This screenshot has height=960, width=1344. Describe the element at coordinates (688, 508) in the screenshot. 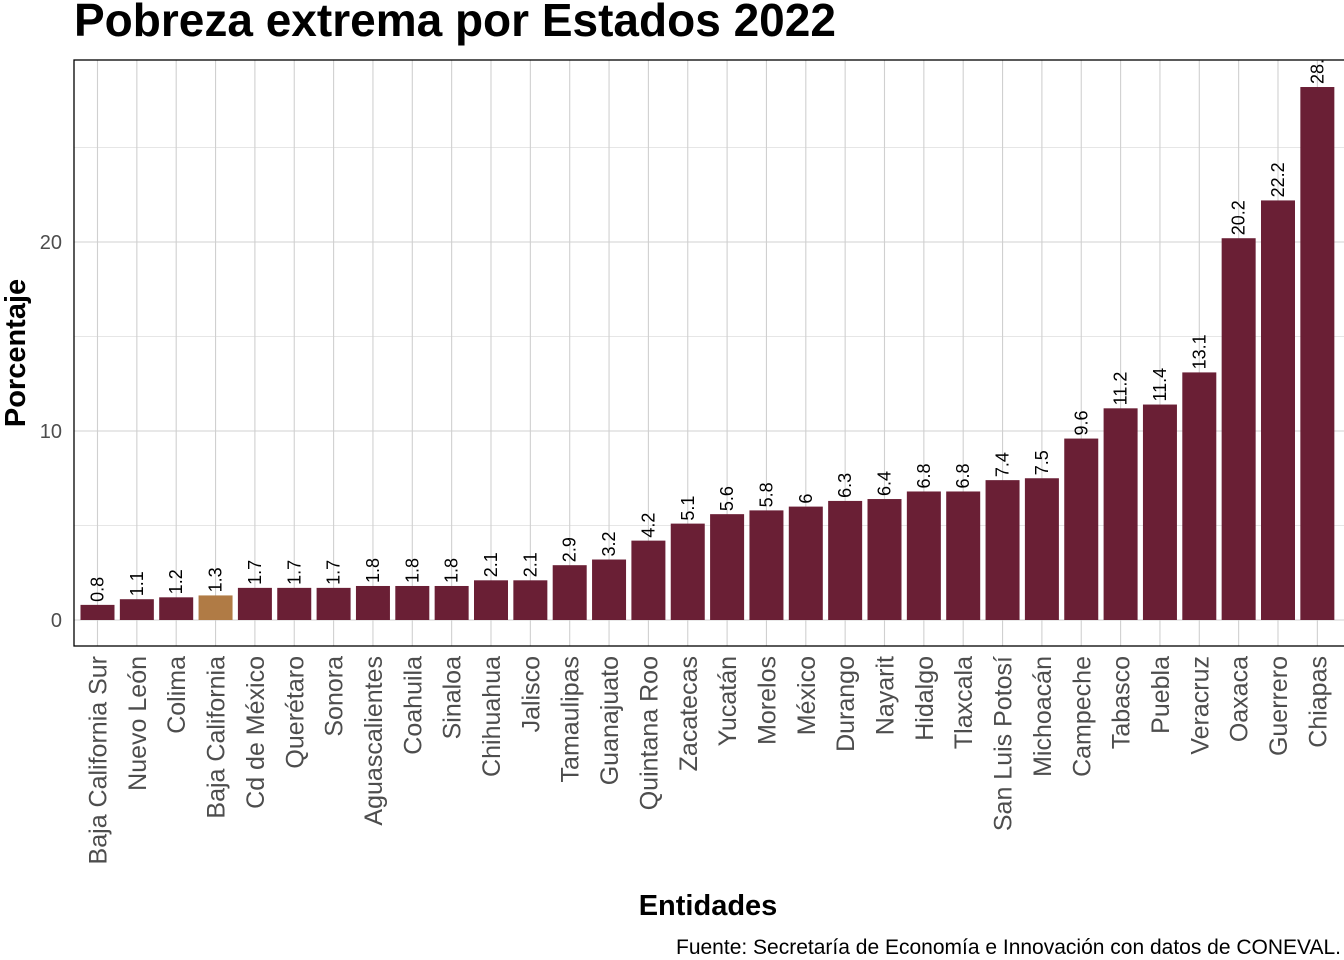

I see `data-label: 5.1` at that location.